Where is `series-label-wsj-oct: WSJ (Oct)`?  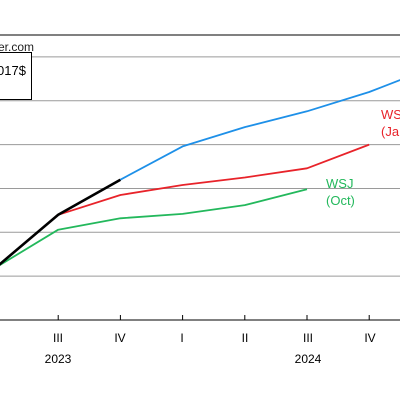 series-label-wsj-oct: WSJ (Oct) is located at coordinates (340, 192).